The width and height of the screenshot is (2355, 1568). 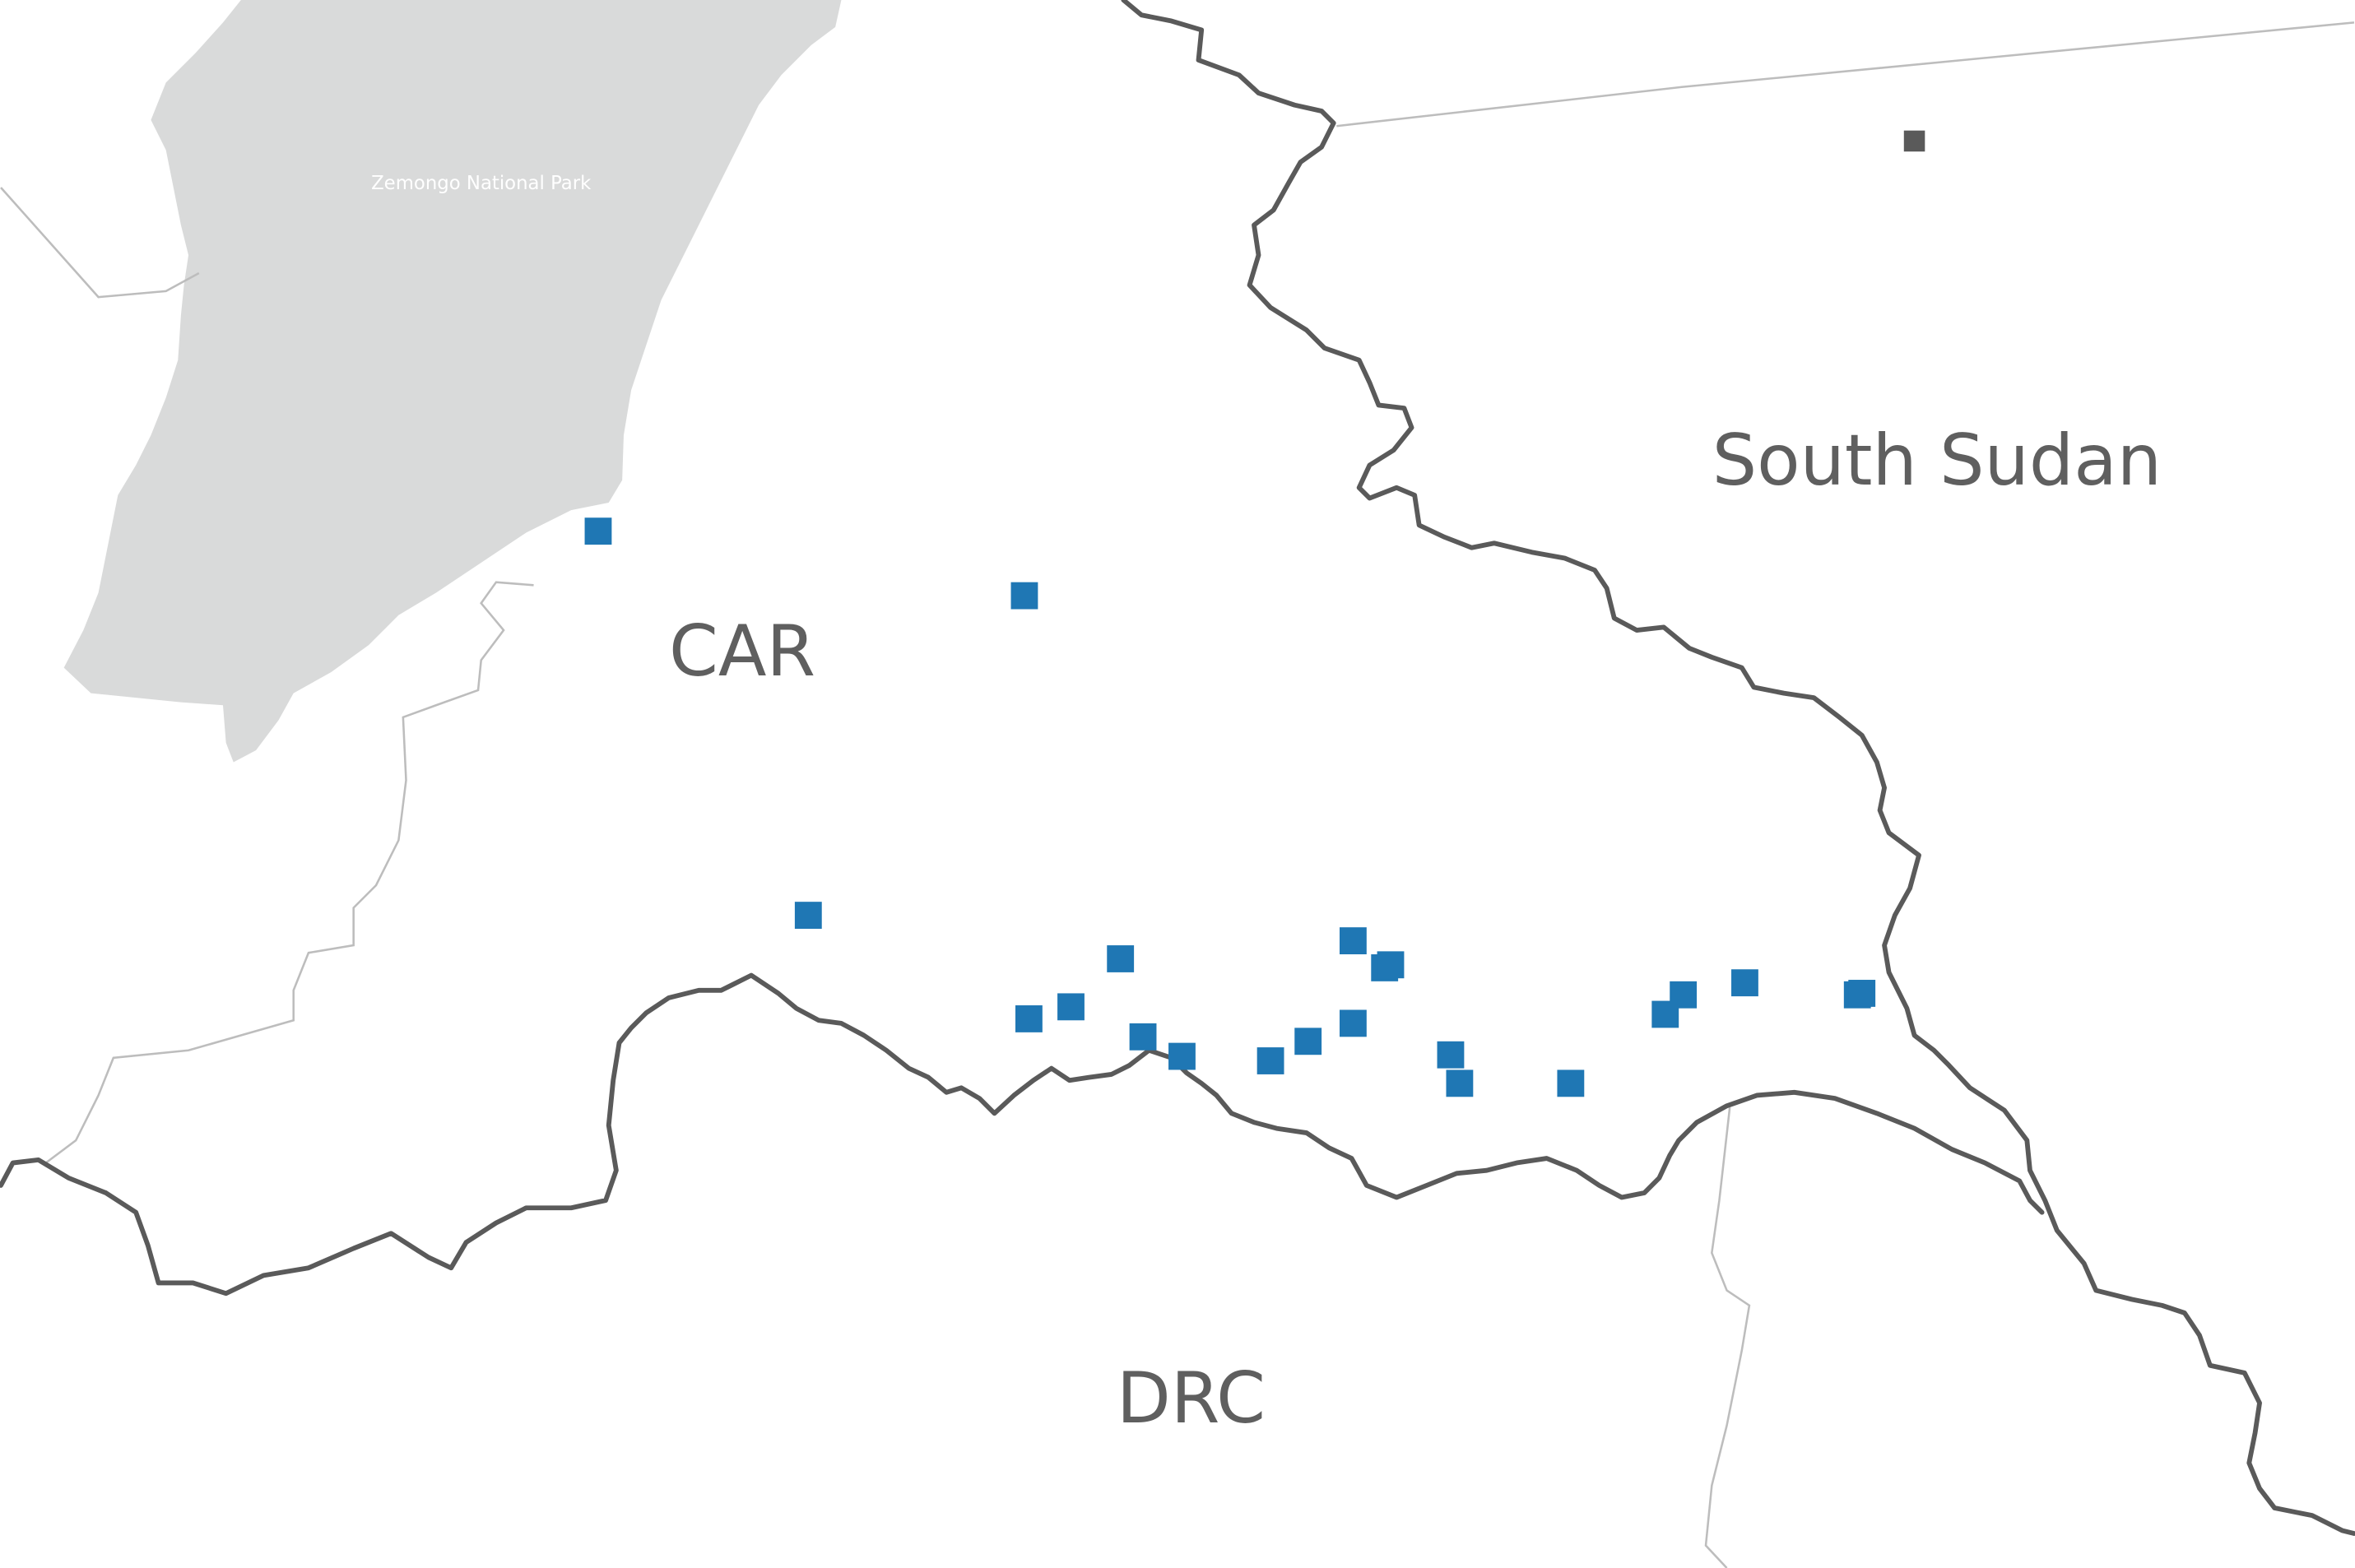 I want to click on location-marker-other, so click(x=1914, y=141).